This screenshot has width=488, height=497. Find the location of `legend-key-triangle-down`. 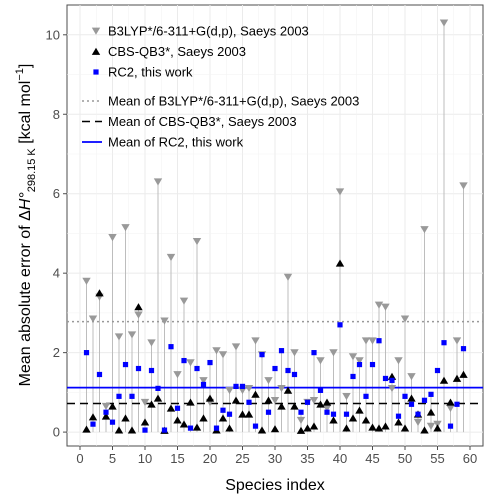

legend-key-triangle-down is located at coordinates (96, 31).